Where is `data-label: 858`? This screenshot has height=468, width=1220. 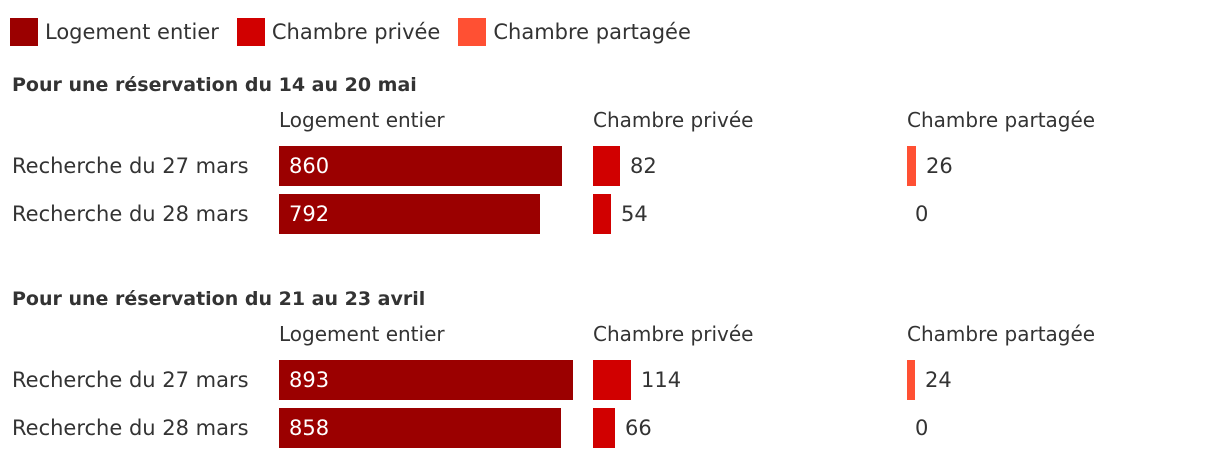 data-label: 858 is located at coordinates (309, 428).